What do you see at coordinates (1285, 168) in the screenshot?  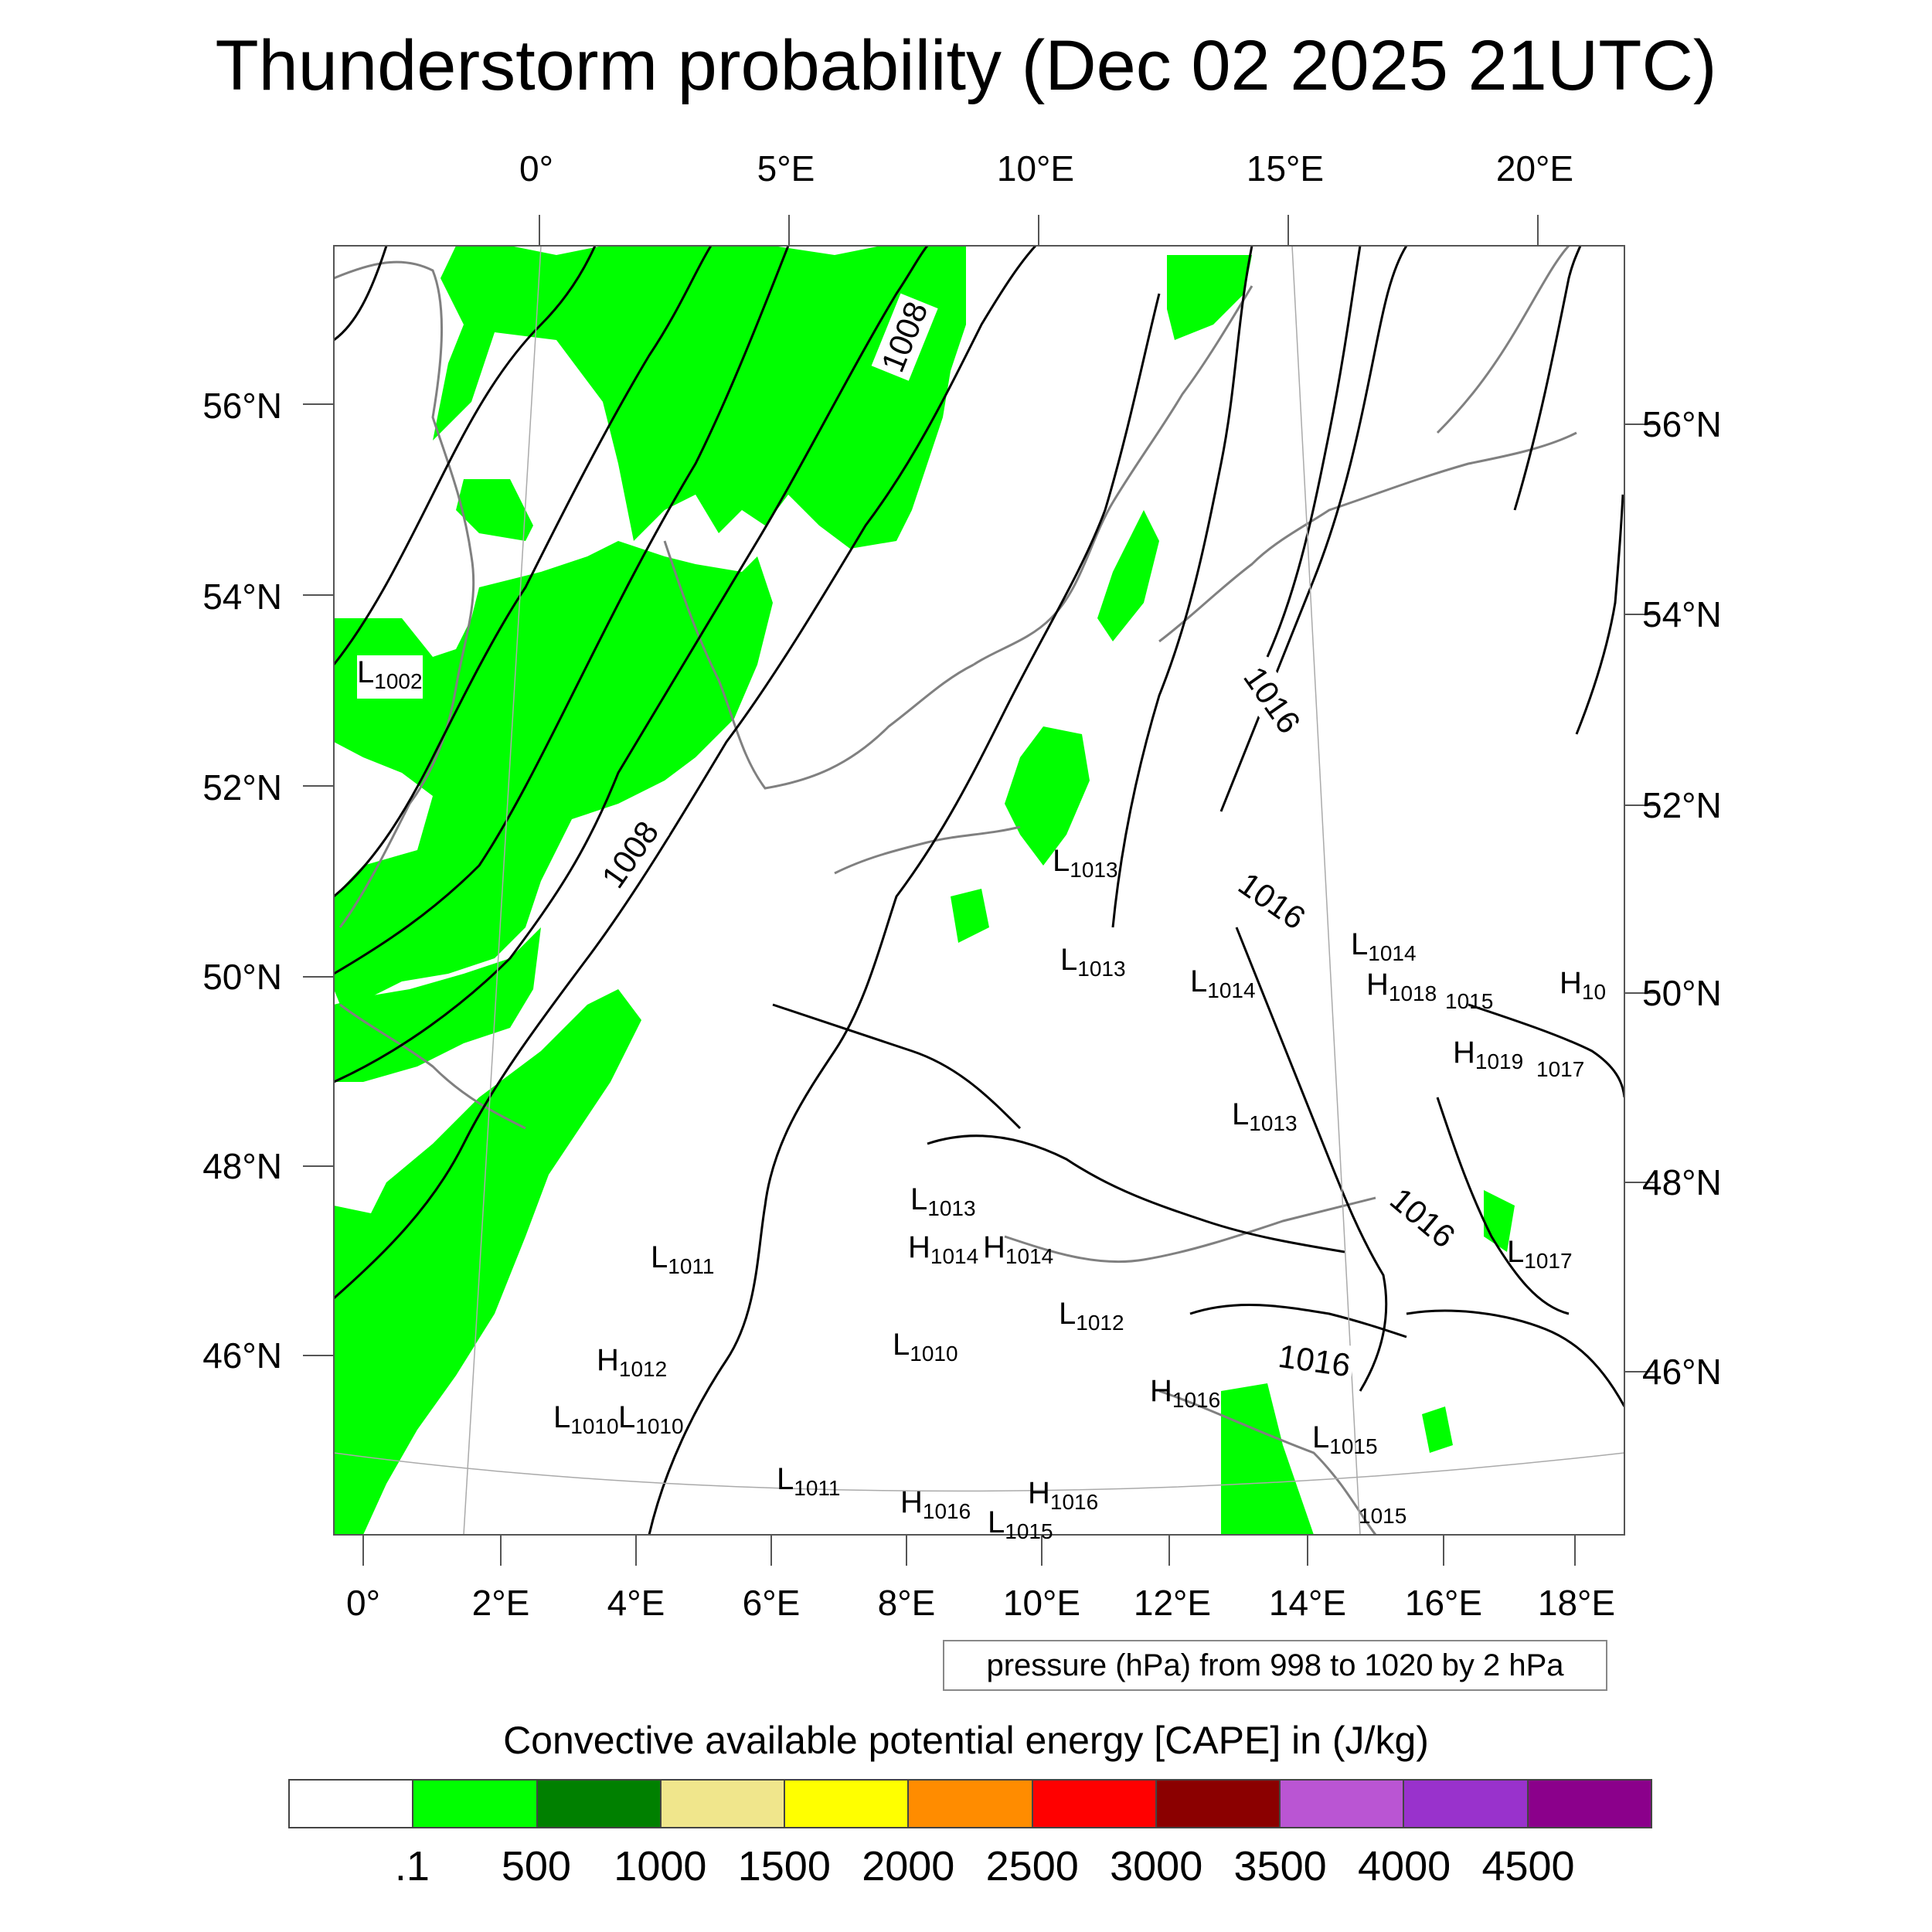 I see `top-lon-label: 15°E` at bounding box center [1285, 168].